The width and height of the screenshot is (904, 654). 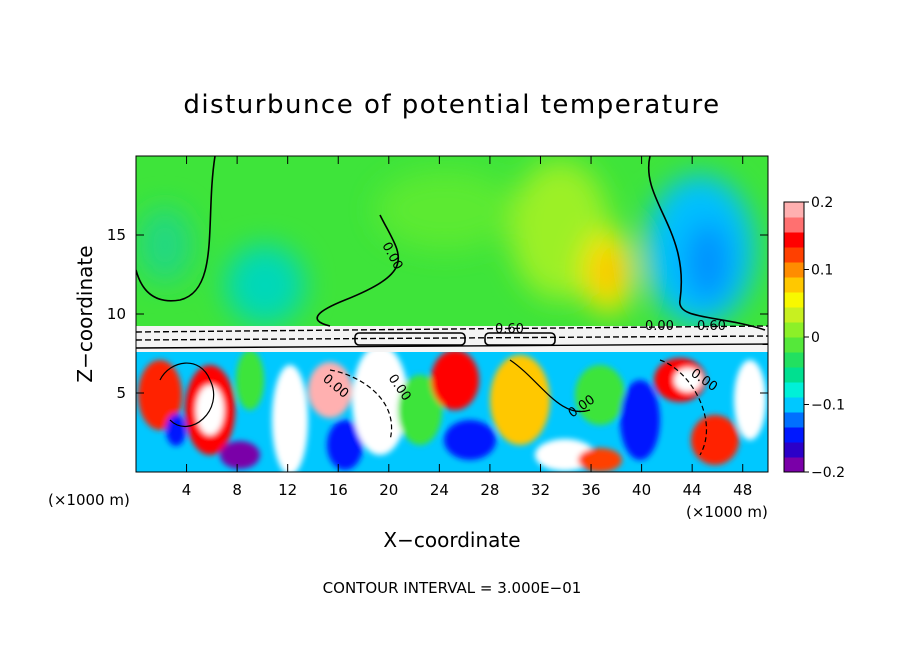 I want to click on x-tick-label: 36, so click(x=590, y=490).